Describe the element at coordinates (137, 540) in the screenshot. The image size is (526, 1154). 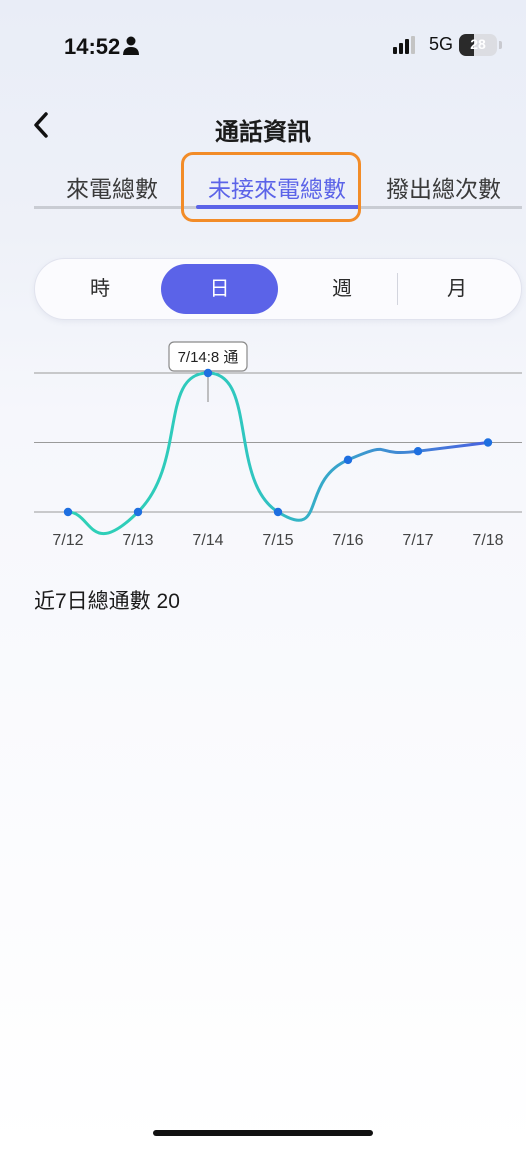
I see `x-tick-label: 7/13` at that location.